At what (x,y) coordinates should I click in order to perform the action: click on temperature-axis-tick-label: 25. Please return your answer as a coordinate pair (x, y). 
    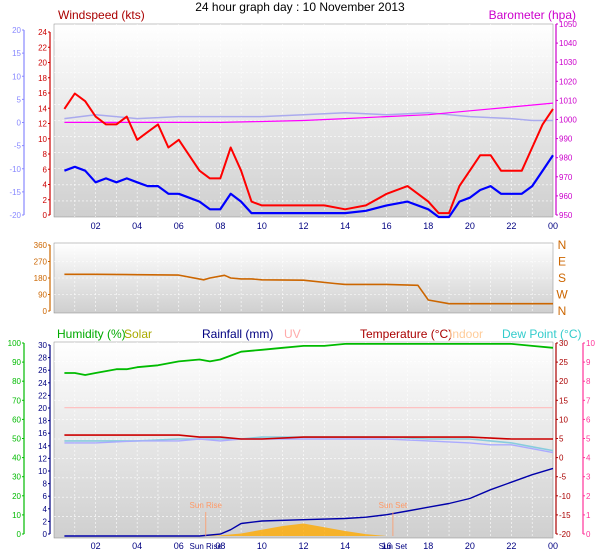
    Looking at the image, I should click on (563, 362).